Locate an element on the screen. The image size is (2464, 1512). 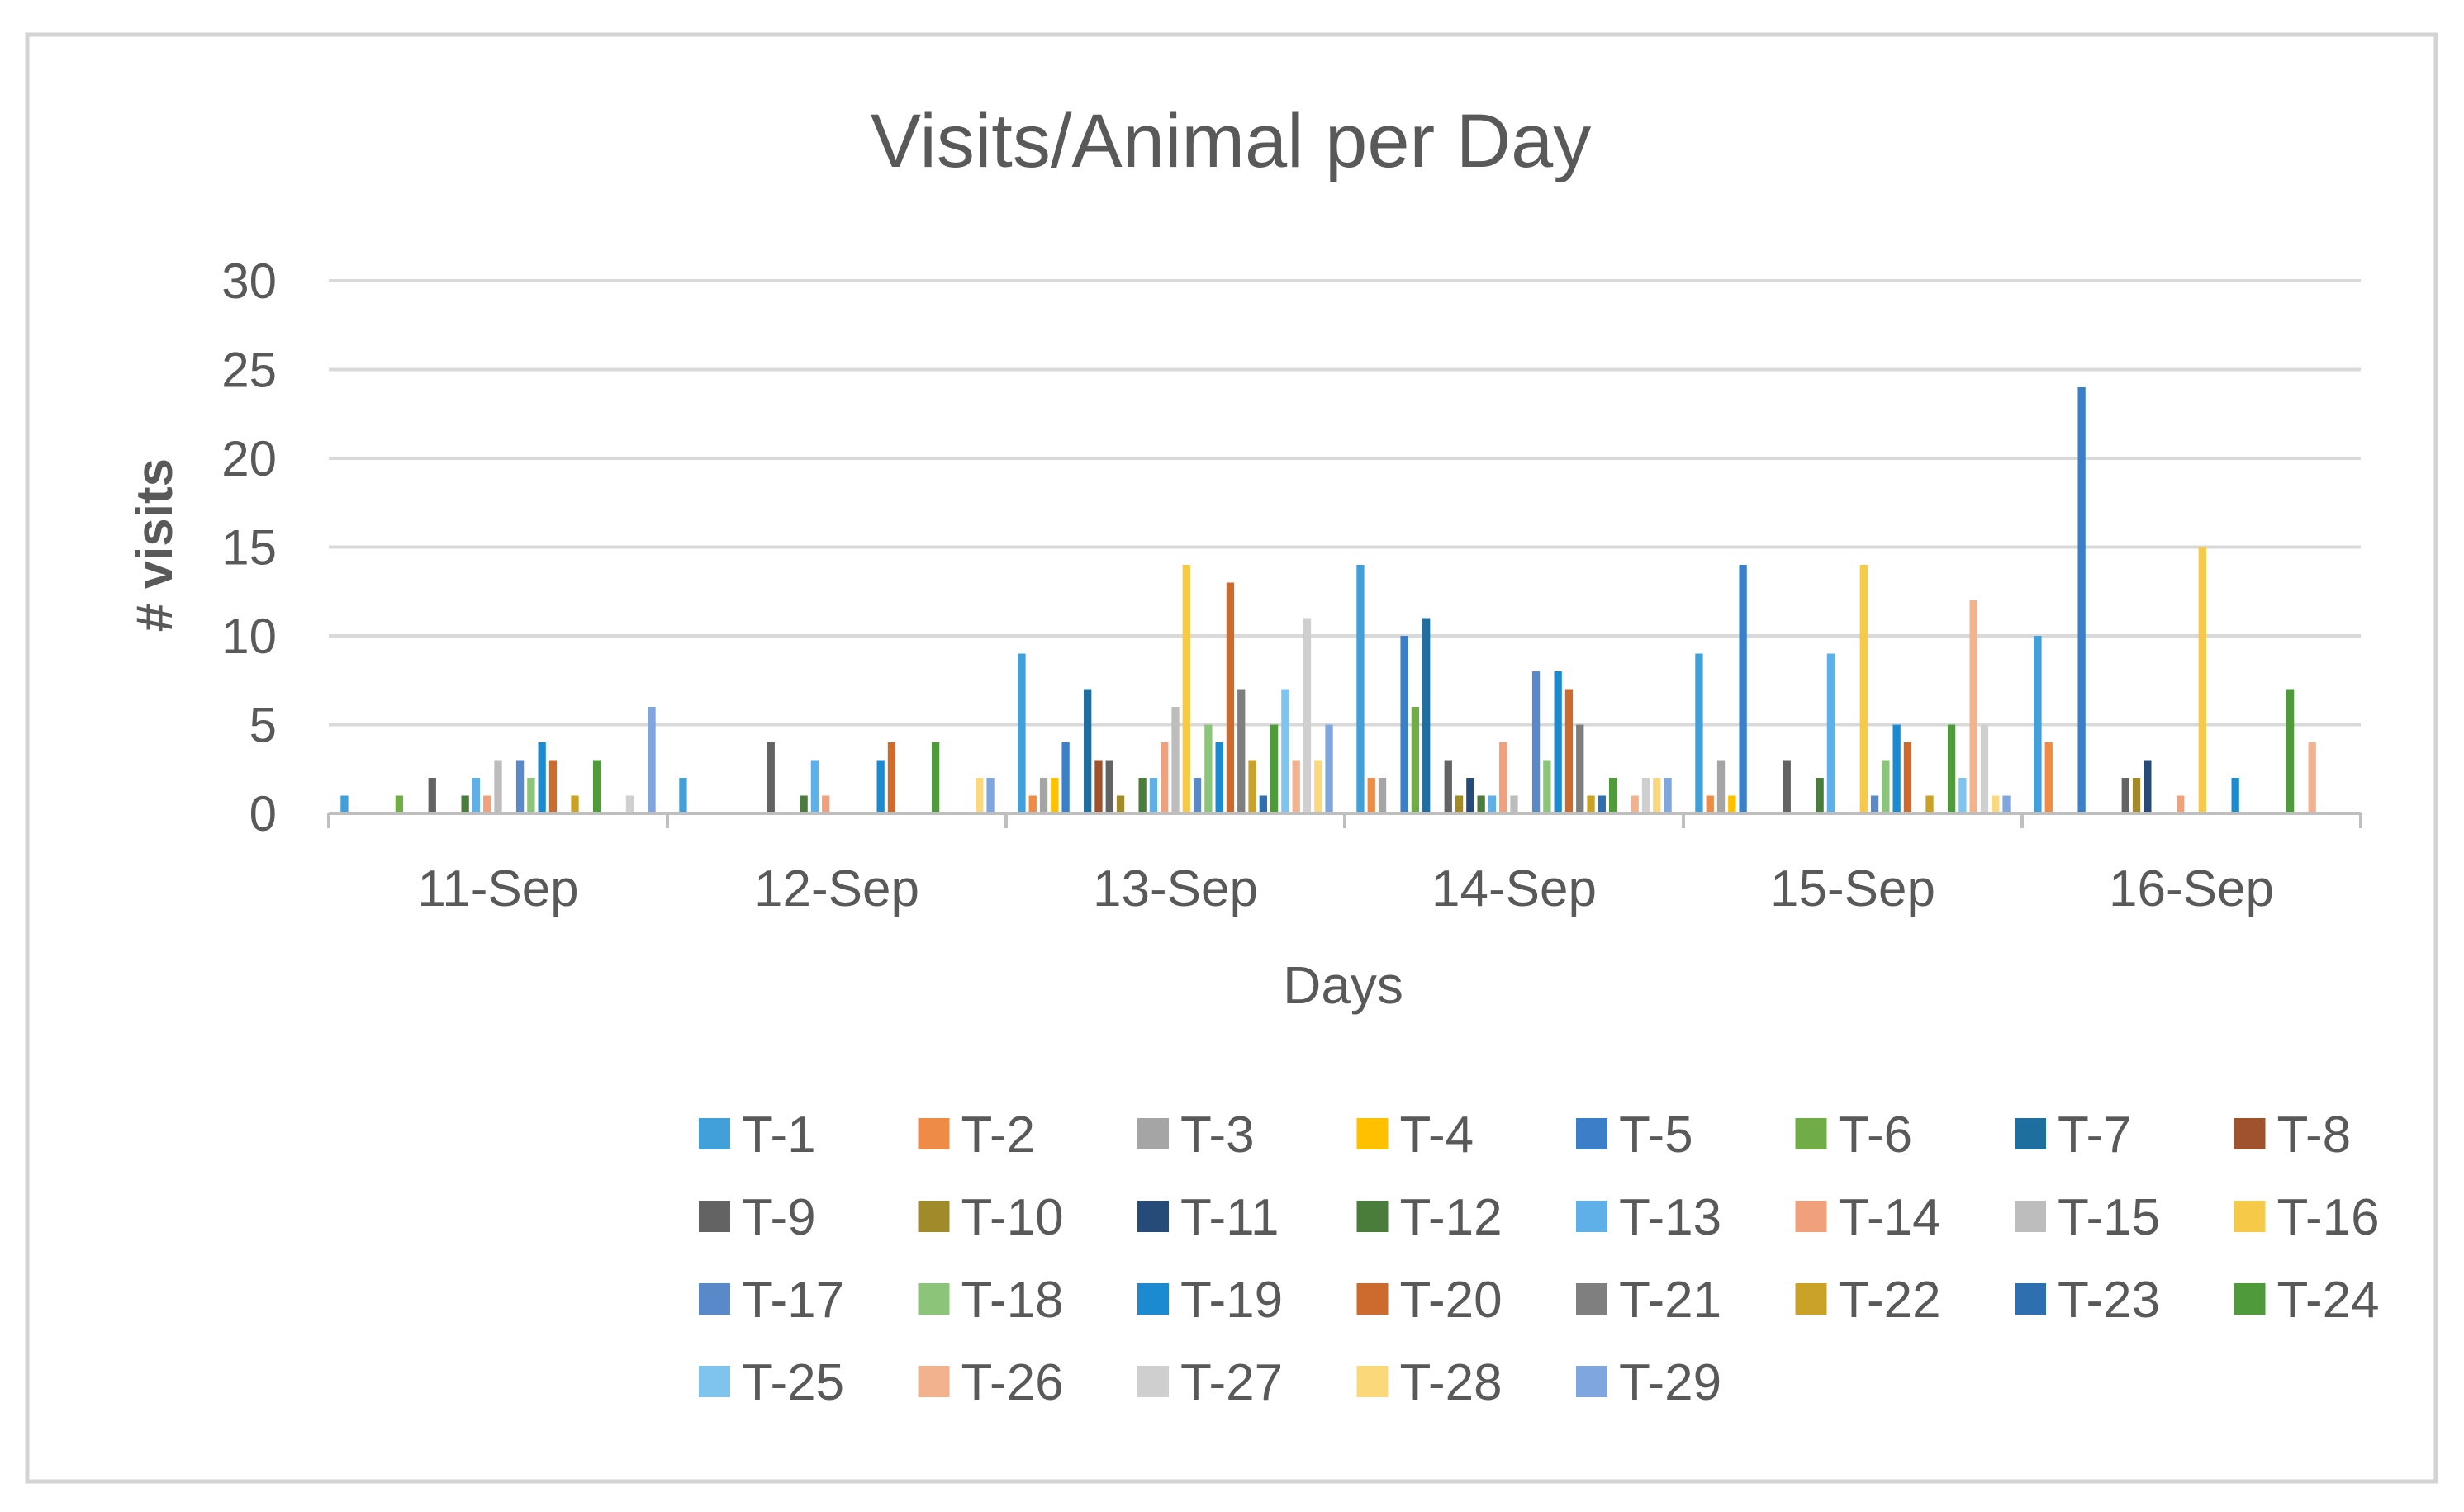
bar-T-16-13-Sep is located at coordinates (1186, 689).